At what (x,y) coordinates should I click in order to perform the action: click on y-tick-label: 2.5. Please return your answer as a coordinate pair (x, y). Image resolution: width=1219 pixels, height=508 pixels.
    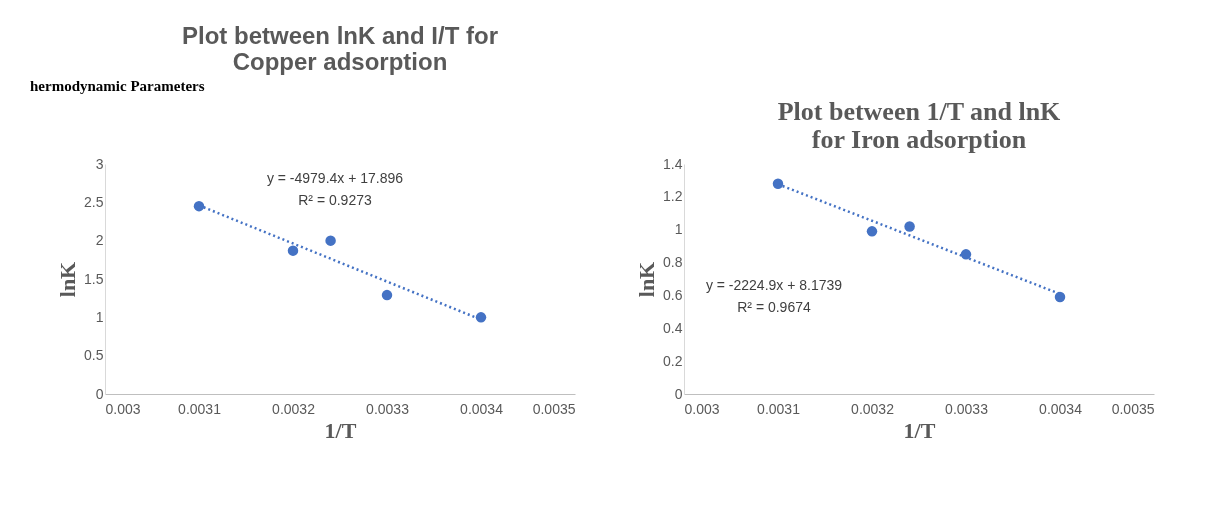
    Looking at the image, I should click on (94, 201).